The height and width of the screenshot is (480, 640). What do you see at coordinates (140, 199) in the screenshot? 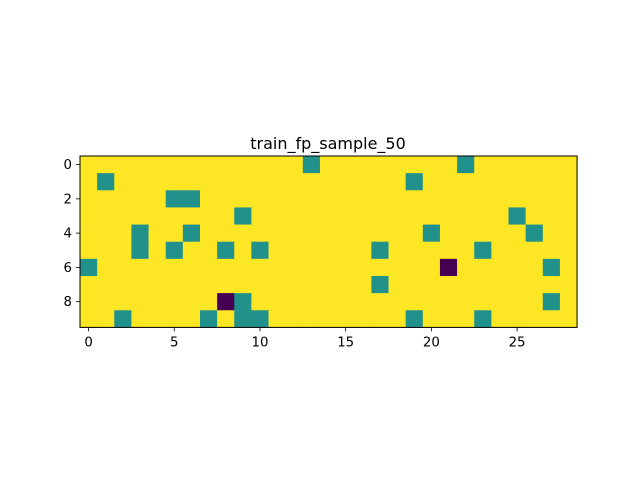
I see `heatmap-cell-r2-c3` at bounding box center [140, 199].